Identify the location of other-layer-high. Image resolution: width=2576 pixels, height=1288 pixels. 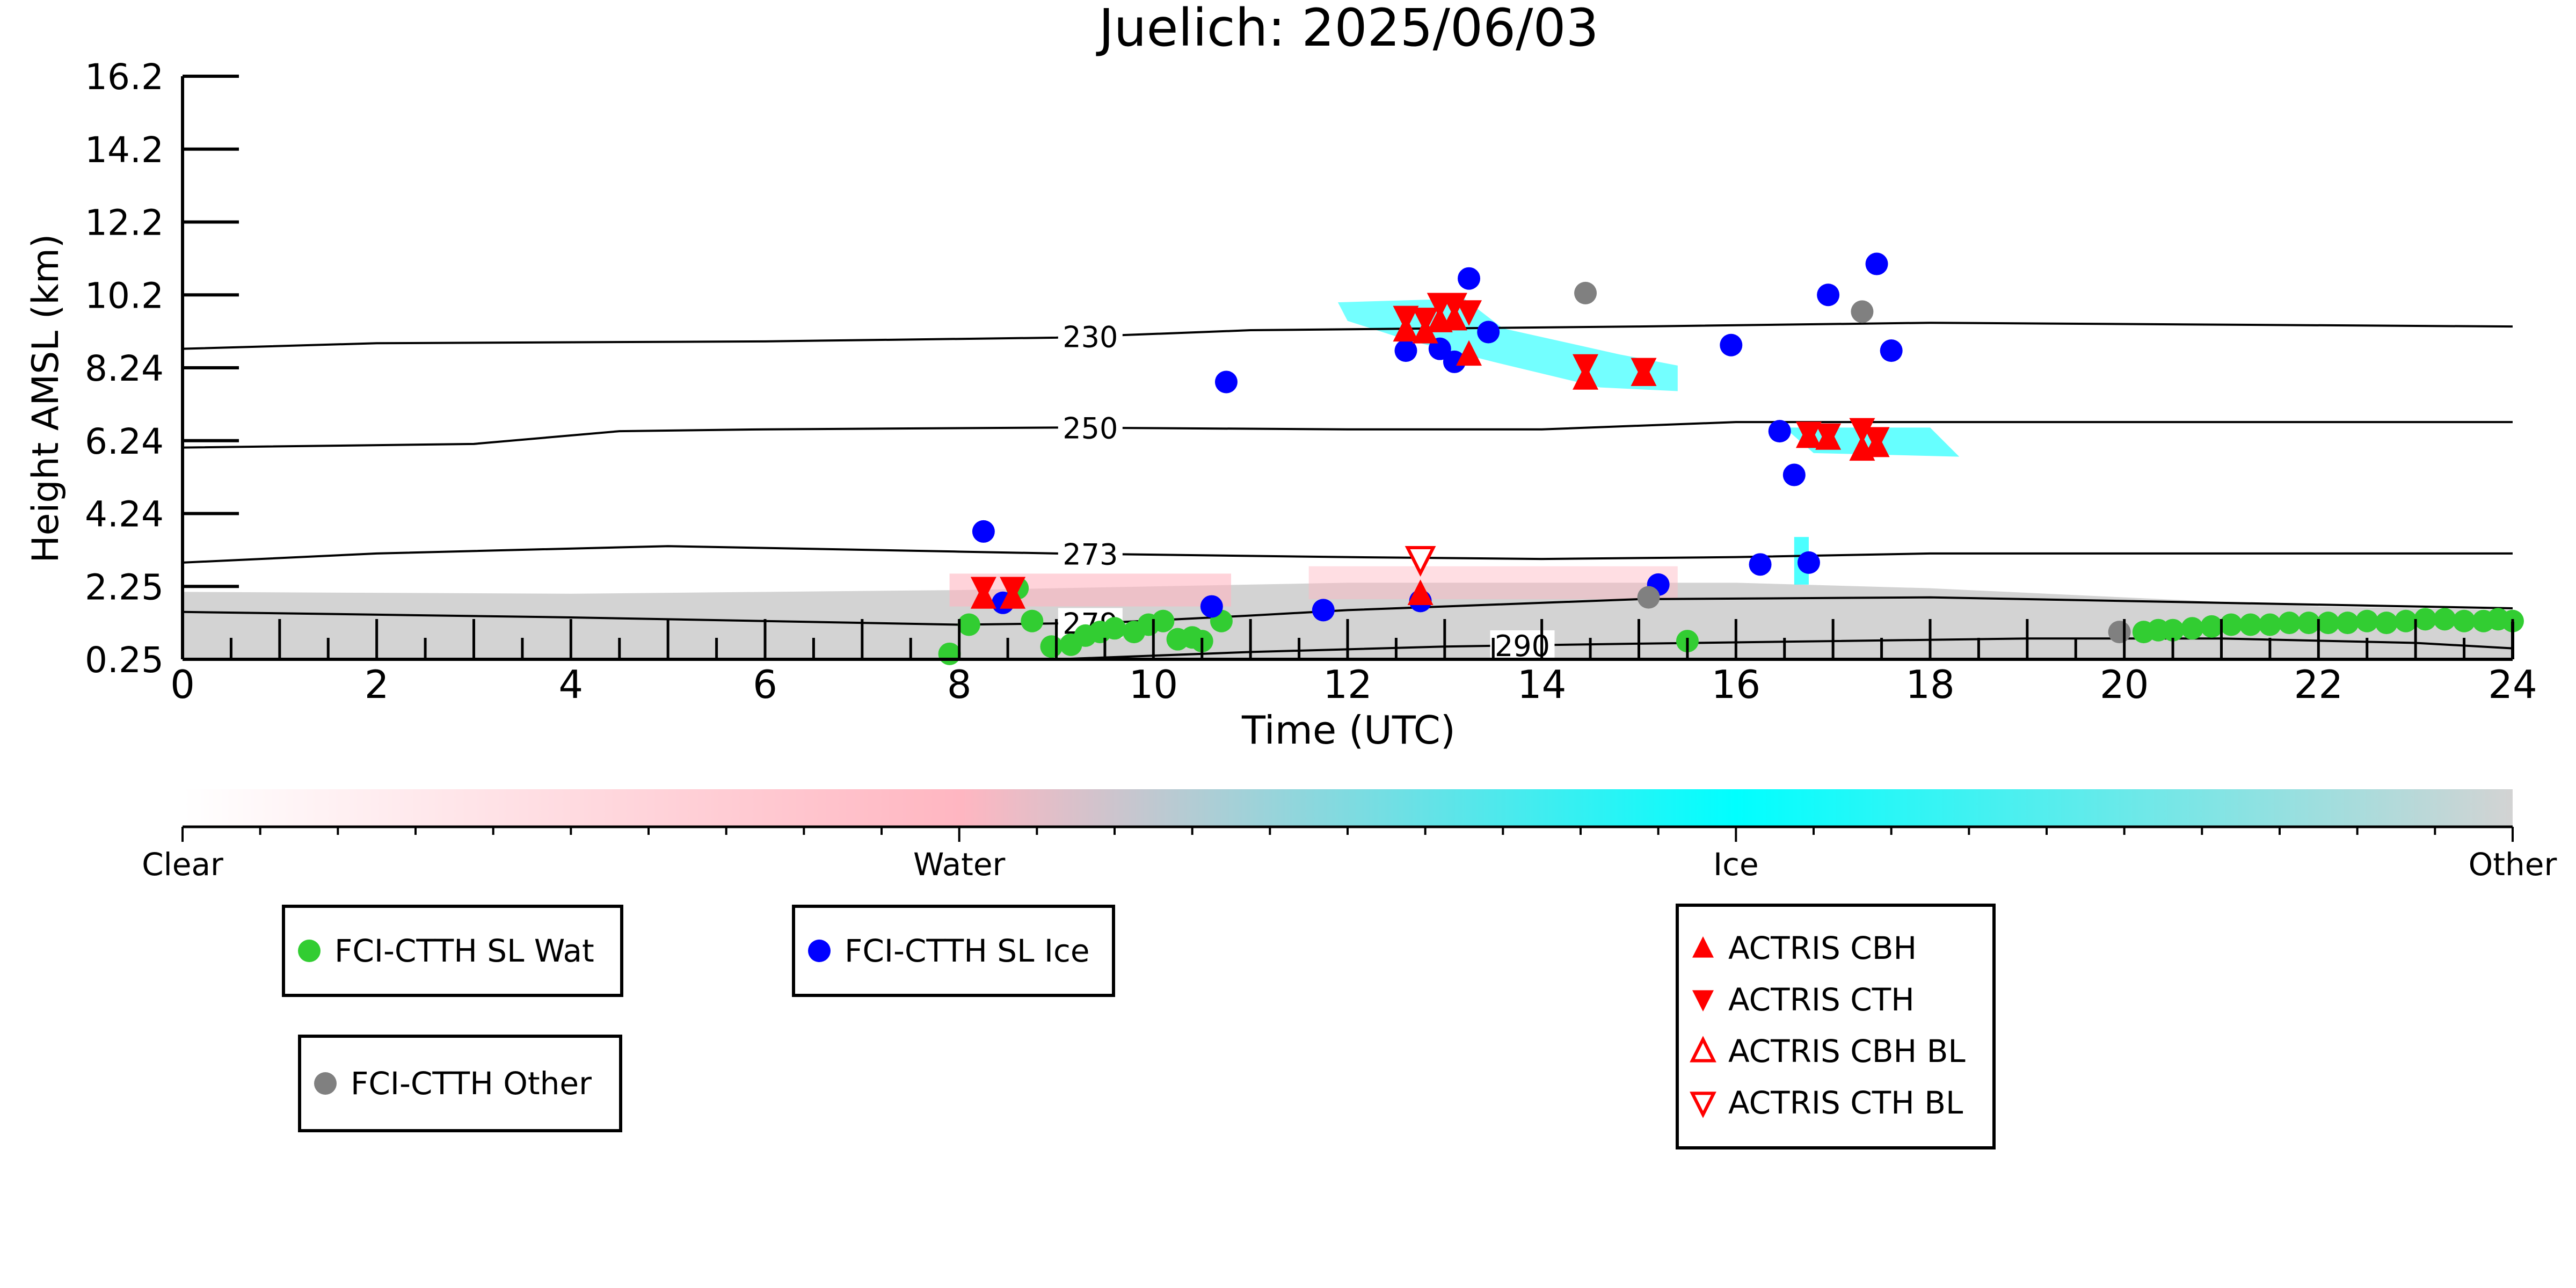
(1348, 598).